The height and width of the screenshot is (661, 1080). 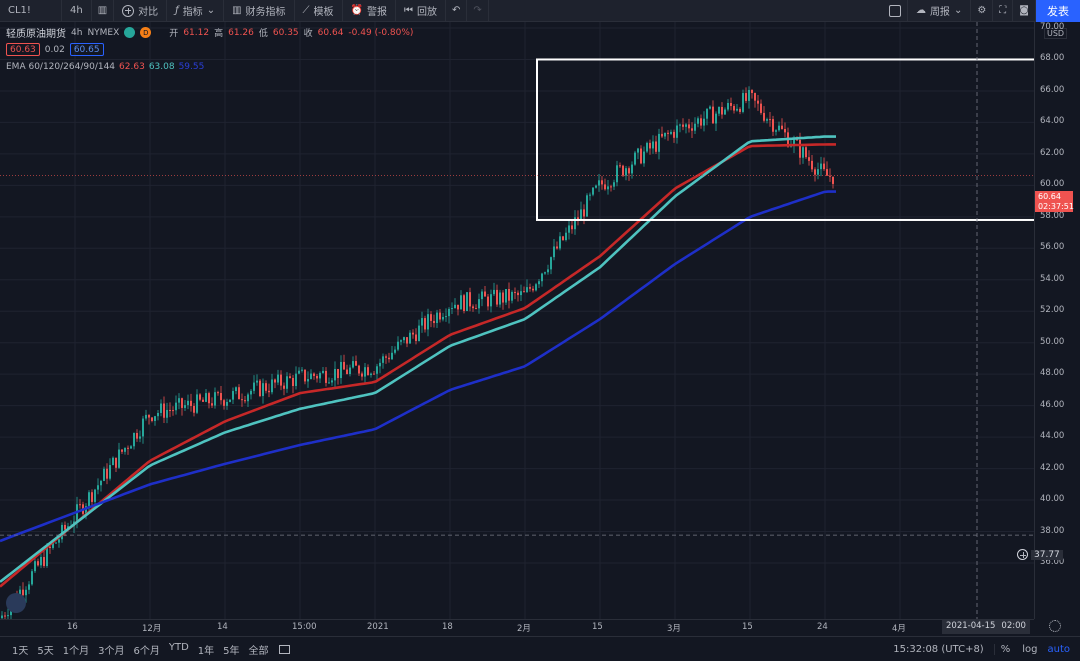 I want to click on percent-toggle: %, so click(x=1005, y=649).